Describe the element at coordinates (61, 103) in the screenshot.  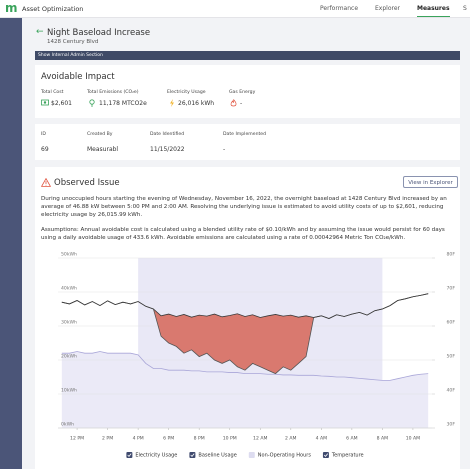
I see `metric-value: $2,601` at that location.